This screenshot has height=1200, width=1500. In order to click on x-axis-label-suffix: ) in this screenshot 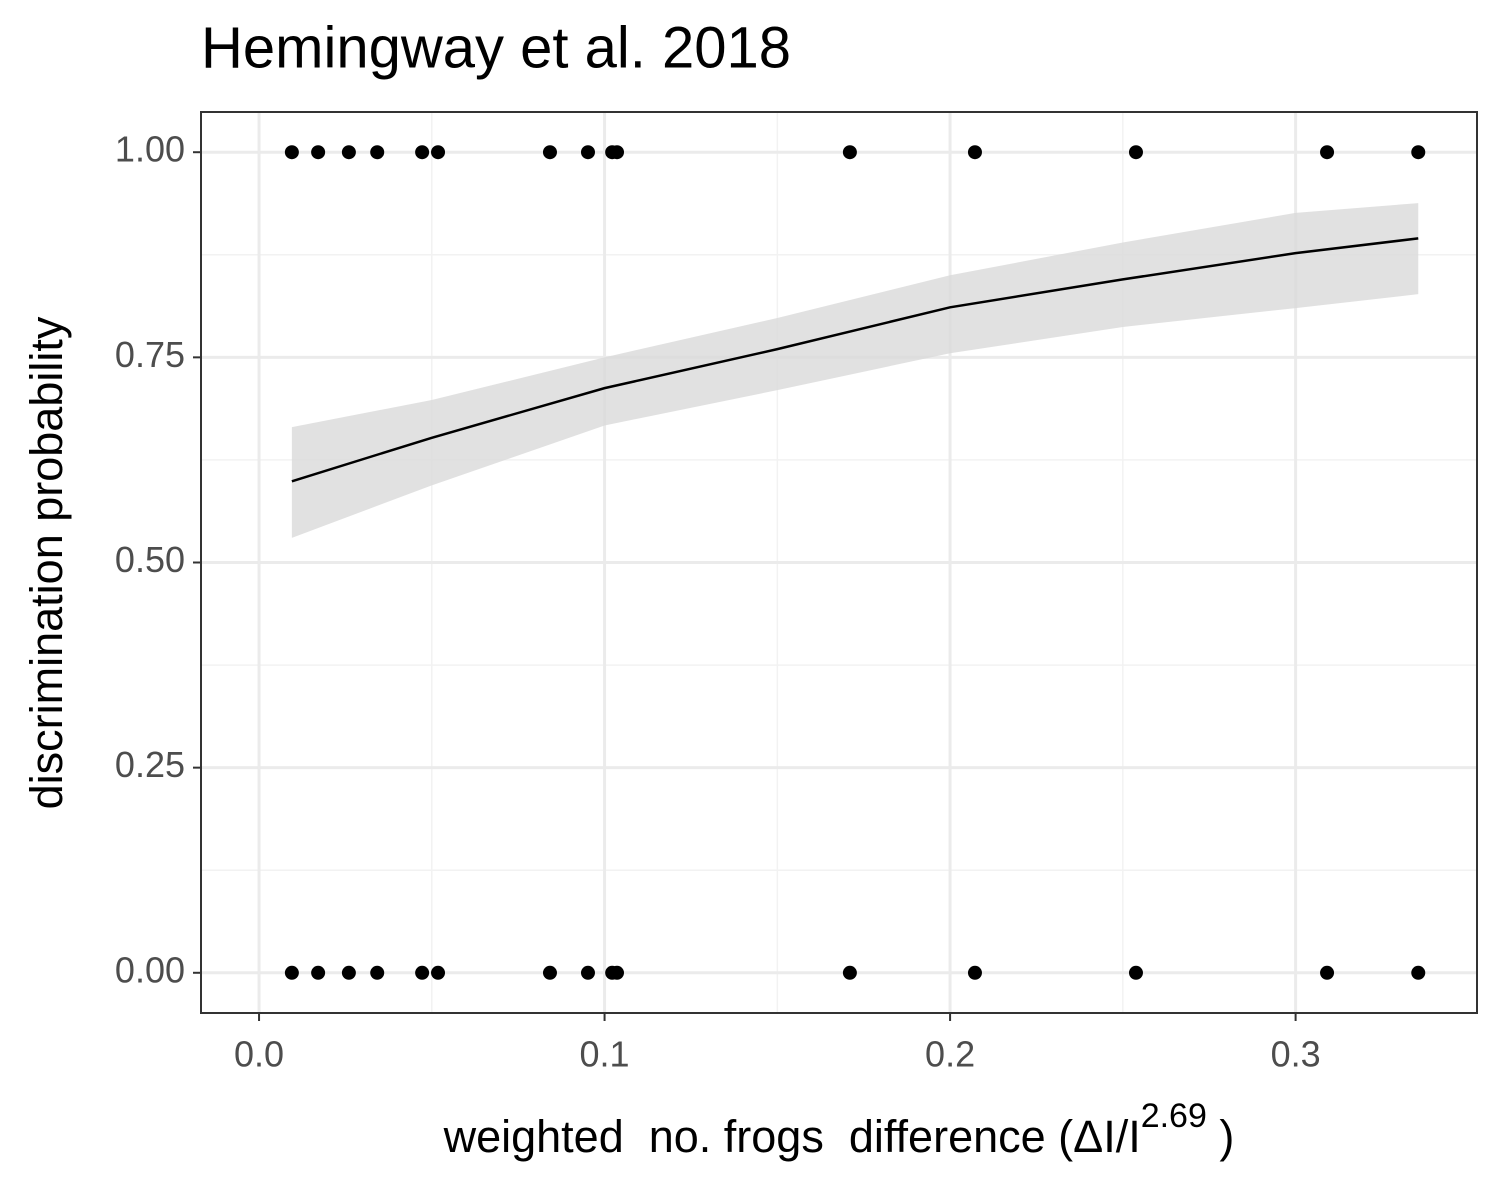, I will do `click(1221, 1136)`.